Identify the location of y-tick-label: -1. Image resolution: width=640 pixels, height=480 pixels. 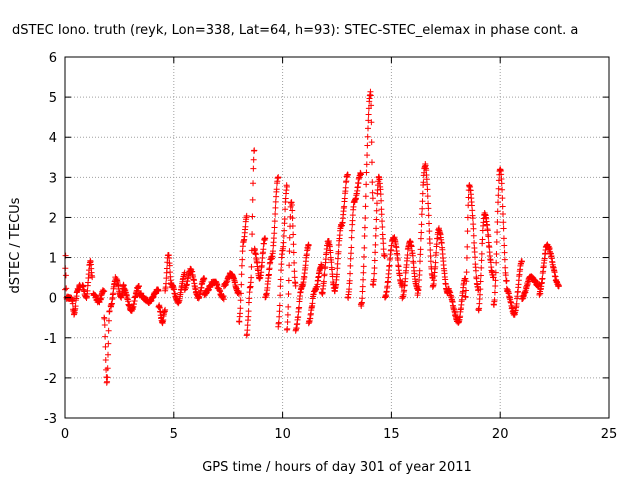
(50, 339).